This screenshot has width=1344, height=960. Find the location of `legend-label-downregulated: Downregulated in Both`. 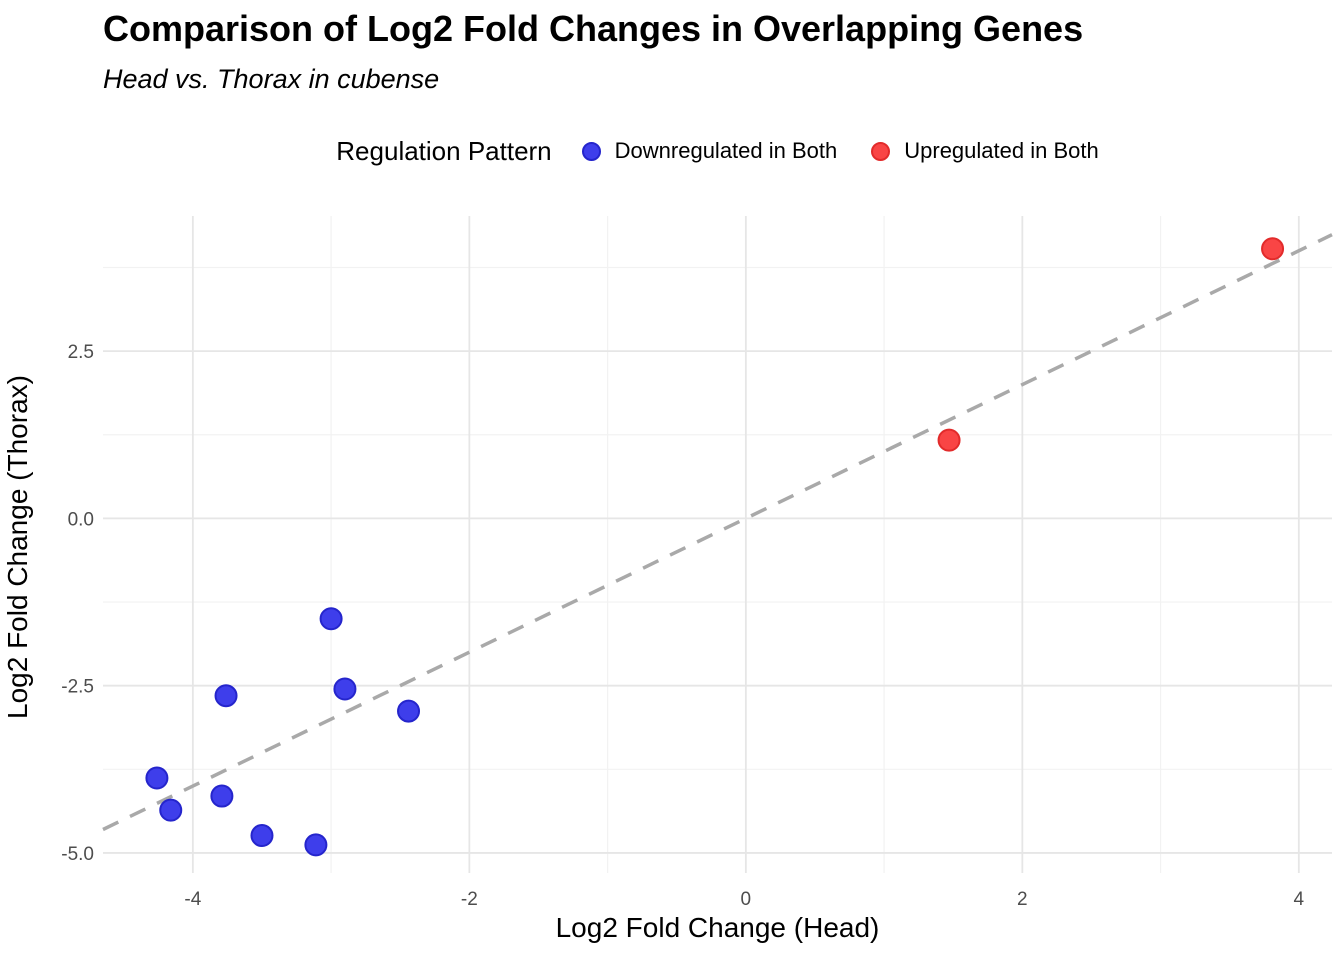

legend-label-downregulated: Downregulated in Both is located at coordinates (726, 150).